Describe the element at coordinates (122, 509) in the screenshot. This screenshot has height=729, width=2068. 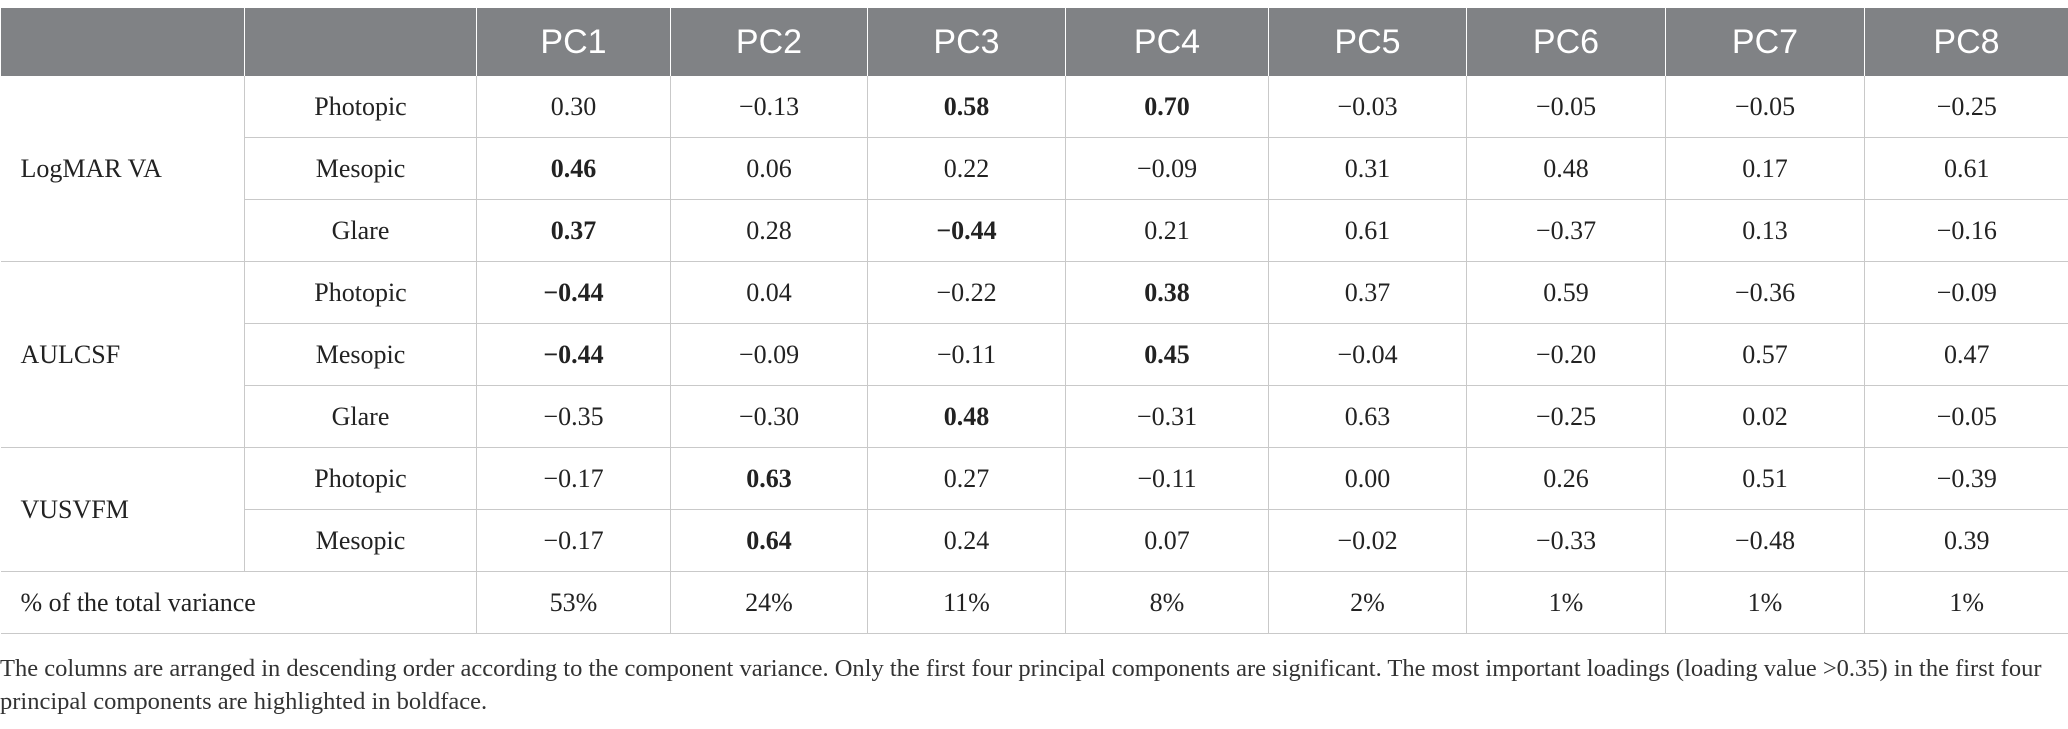
I see `group-label: VUSVFM` at that location.